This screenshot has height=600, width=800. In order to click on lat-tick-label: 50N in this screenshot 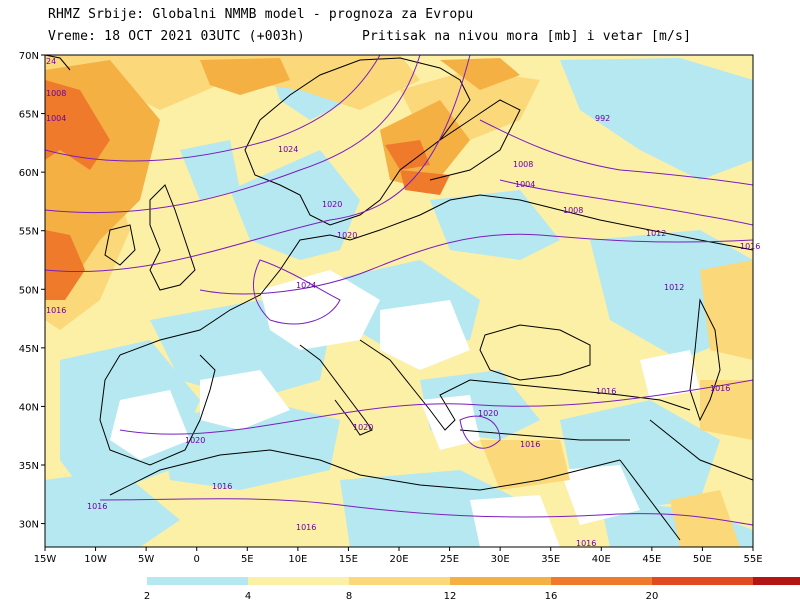, I will do `click(29, 290)`.